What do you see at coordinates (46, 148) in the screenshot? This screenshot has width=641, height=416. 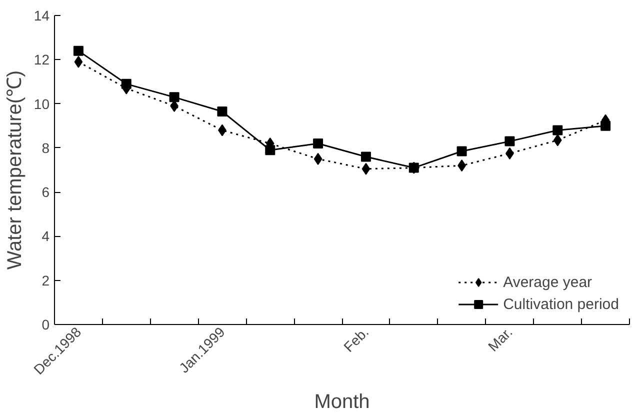 I see `y-tick-label: 8` at bounding box center [46, 148].